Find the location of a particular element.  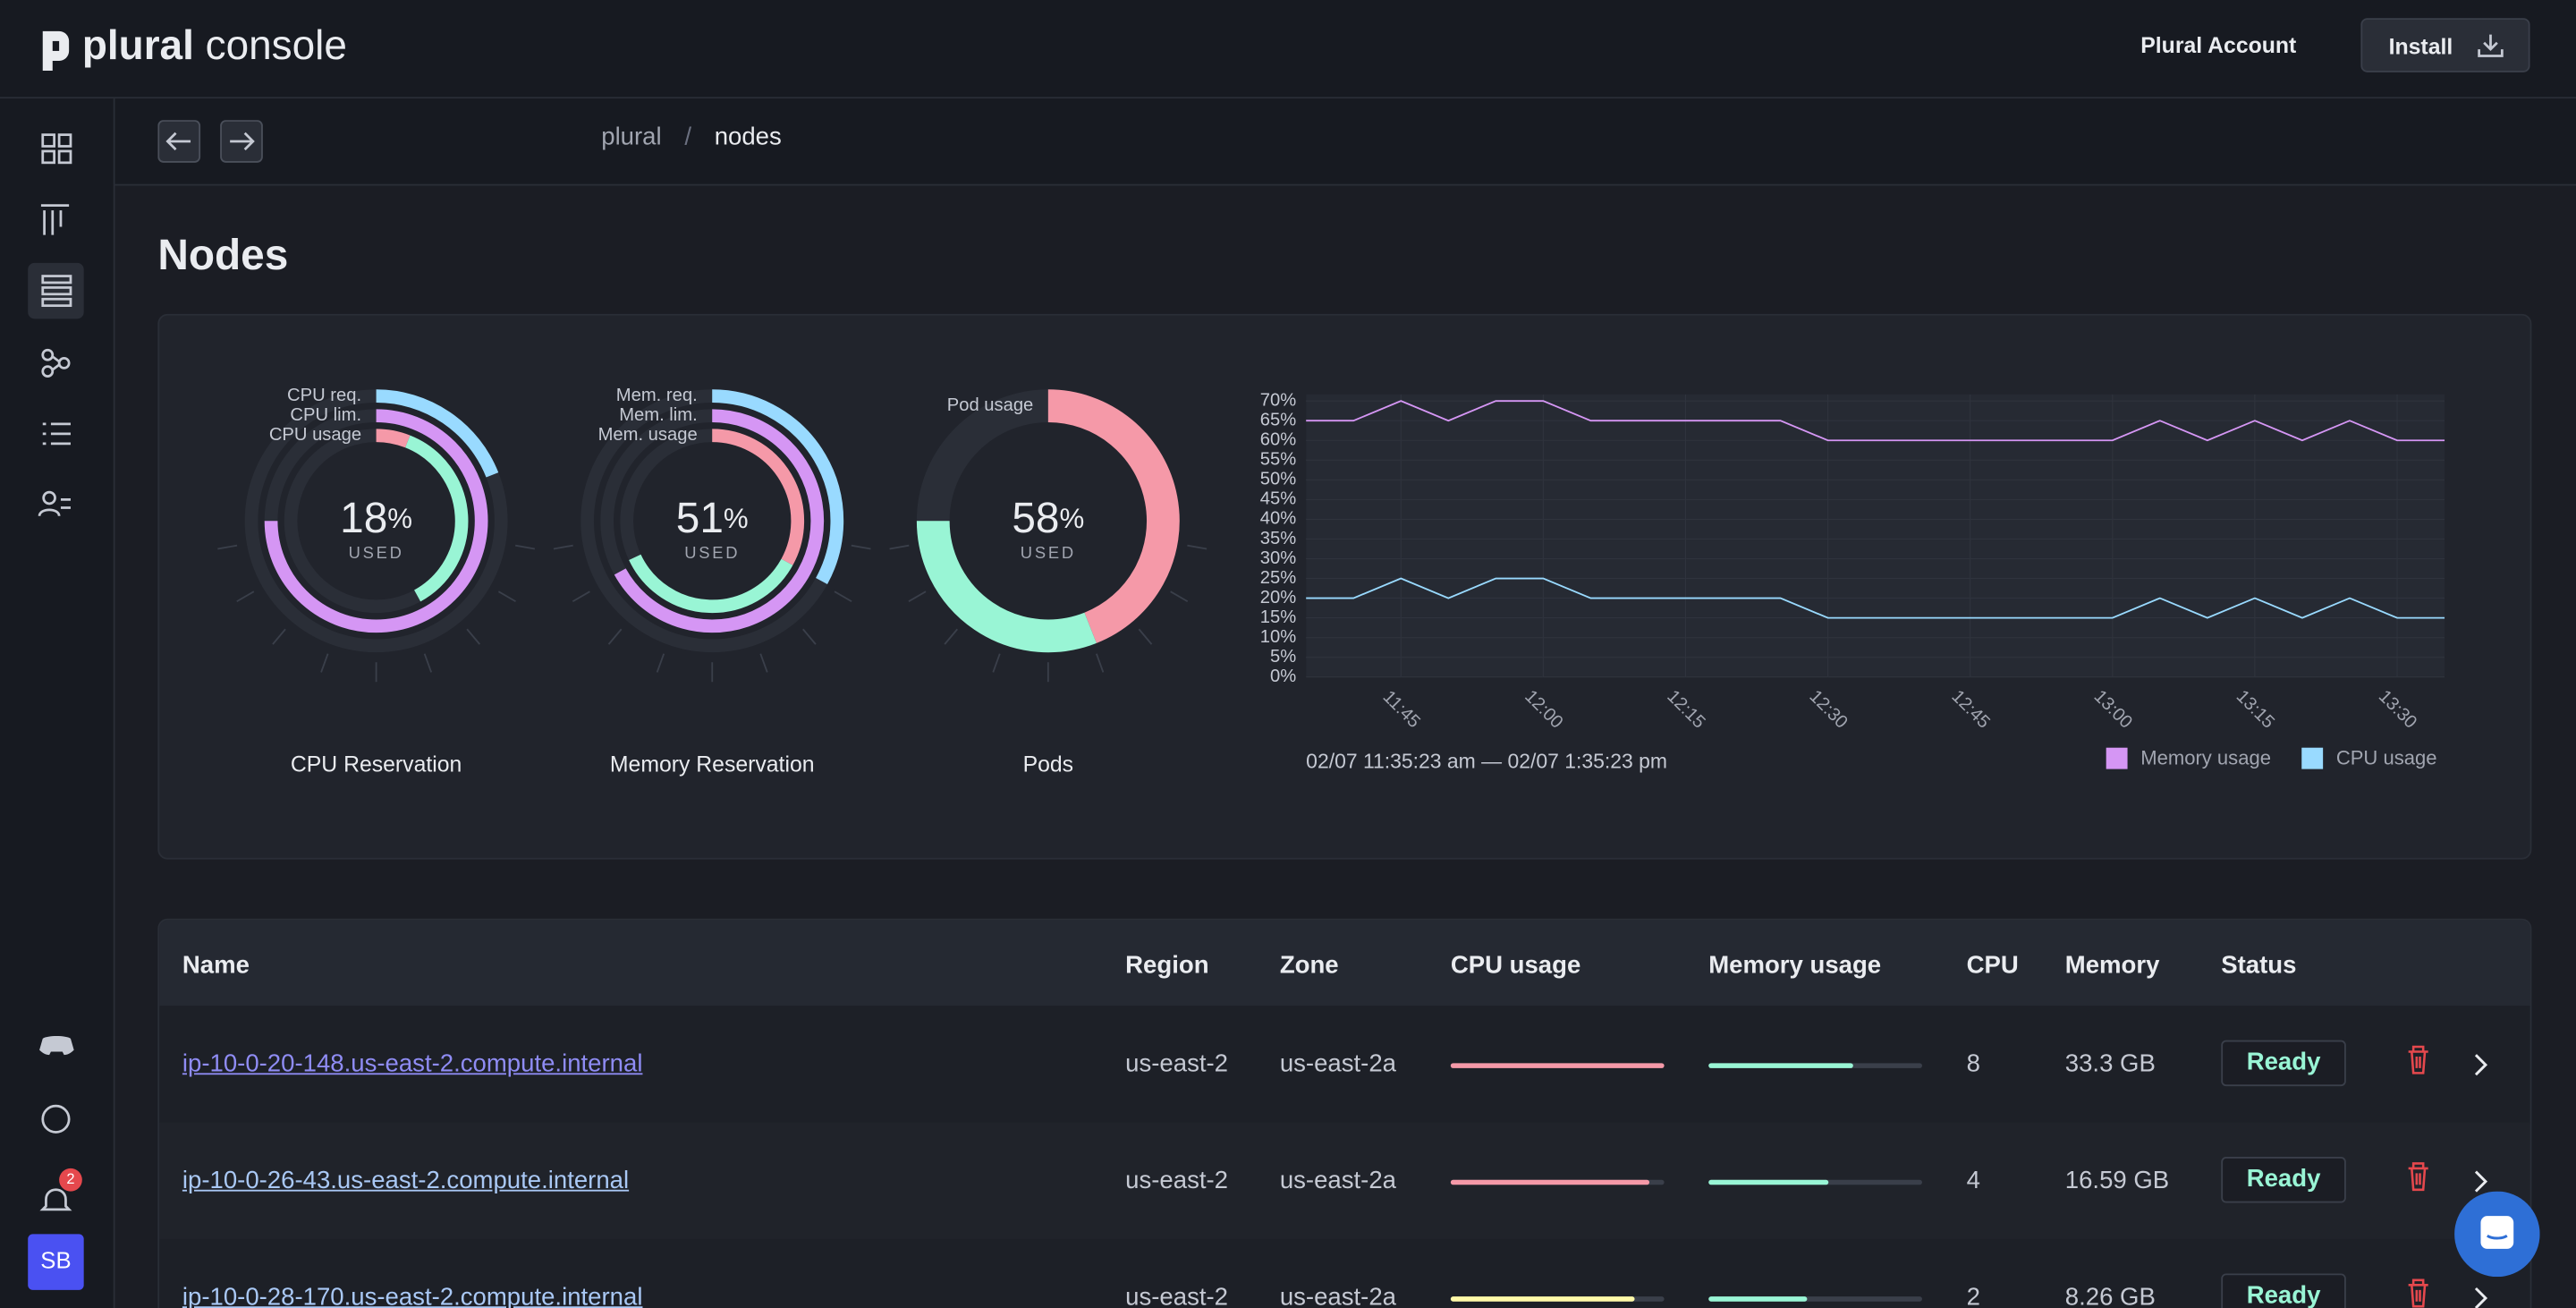

y-tick-label: 55% is located at coordinates (1278, 460).